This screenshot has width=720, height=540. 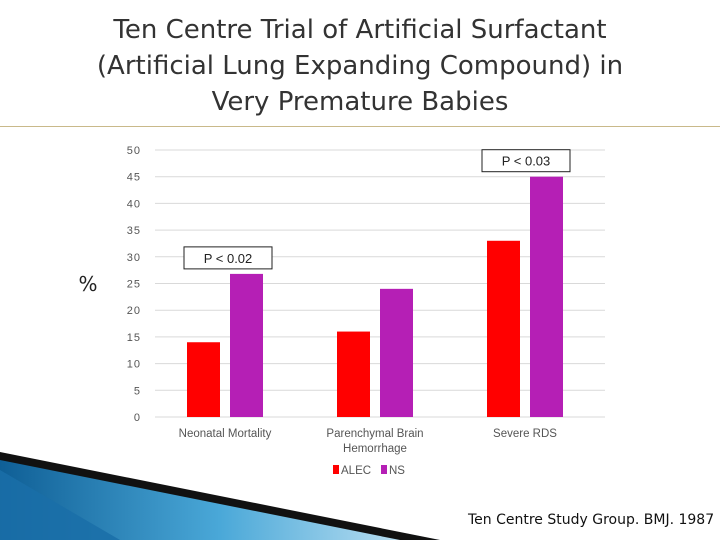 I want to click on y-tick-label: 5, so click(x=137, y=391).